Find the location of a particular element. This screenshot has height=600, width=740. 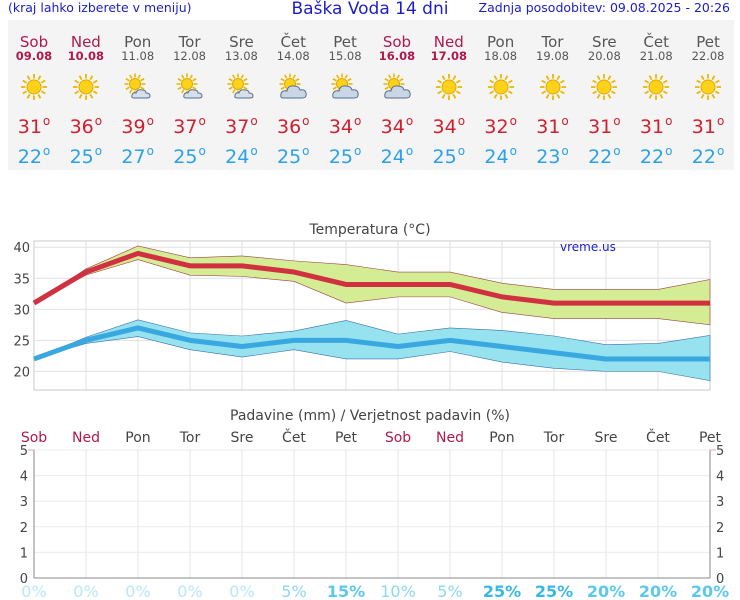

y-tick-label-right: 1 is located at coordinates (720, 553).